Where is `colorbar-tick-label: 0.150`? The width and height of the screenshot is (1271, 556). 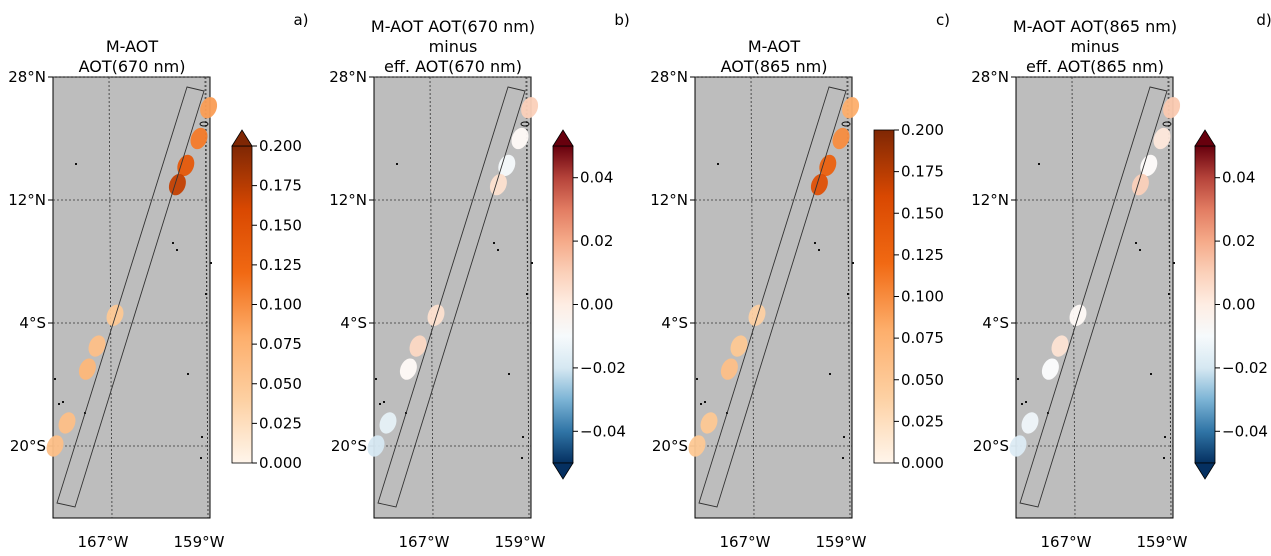
colorbar-tick-label: 0.150 is located at coordinates (280, 225).